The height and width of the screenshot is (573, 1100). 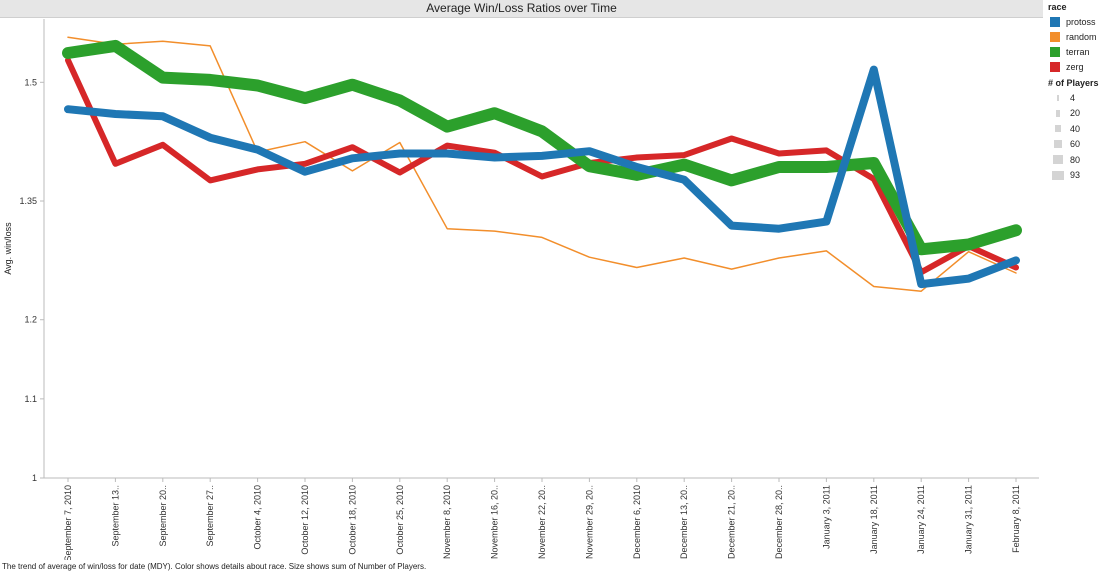 I want to click on x-tick-label: December 13, 20.., so click(x=684, y=522).